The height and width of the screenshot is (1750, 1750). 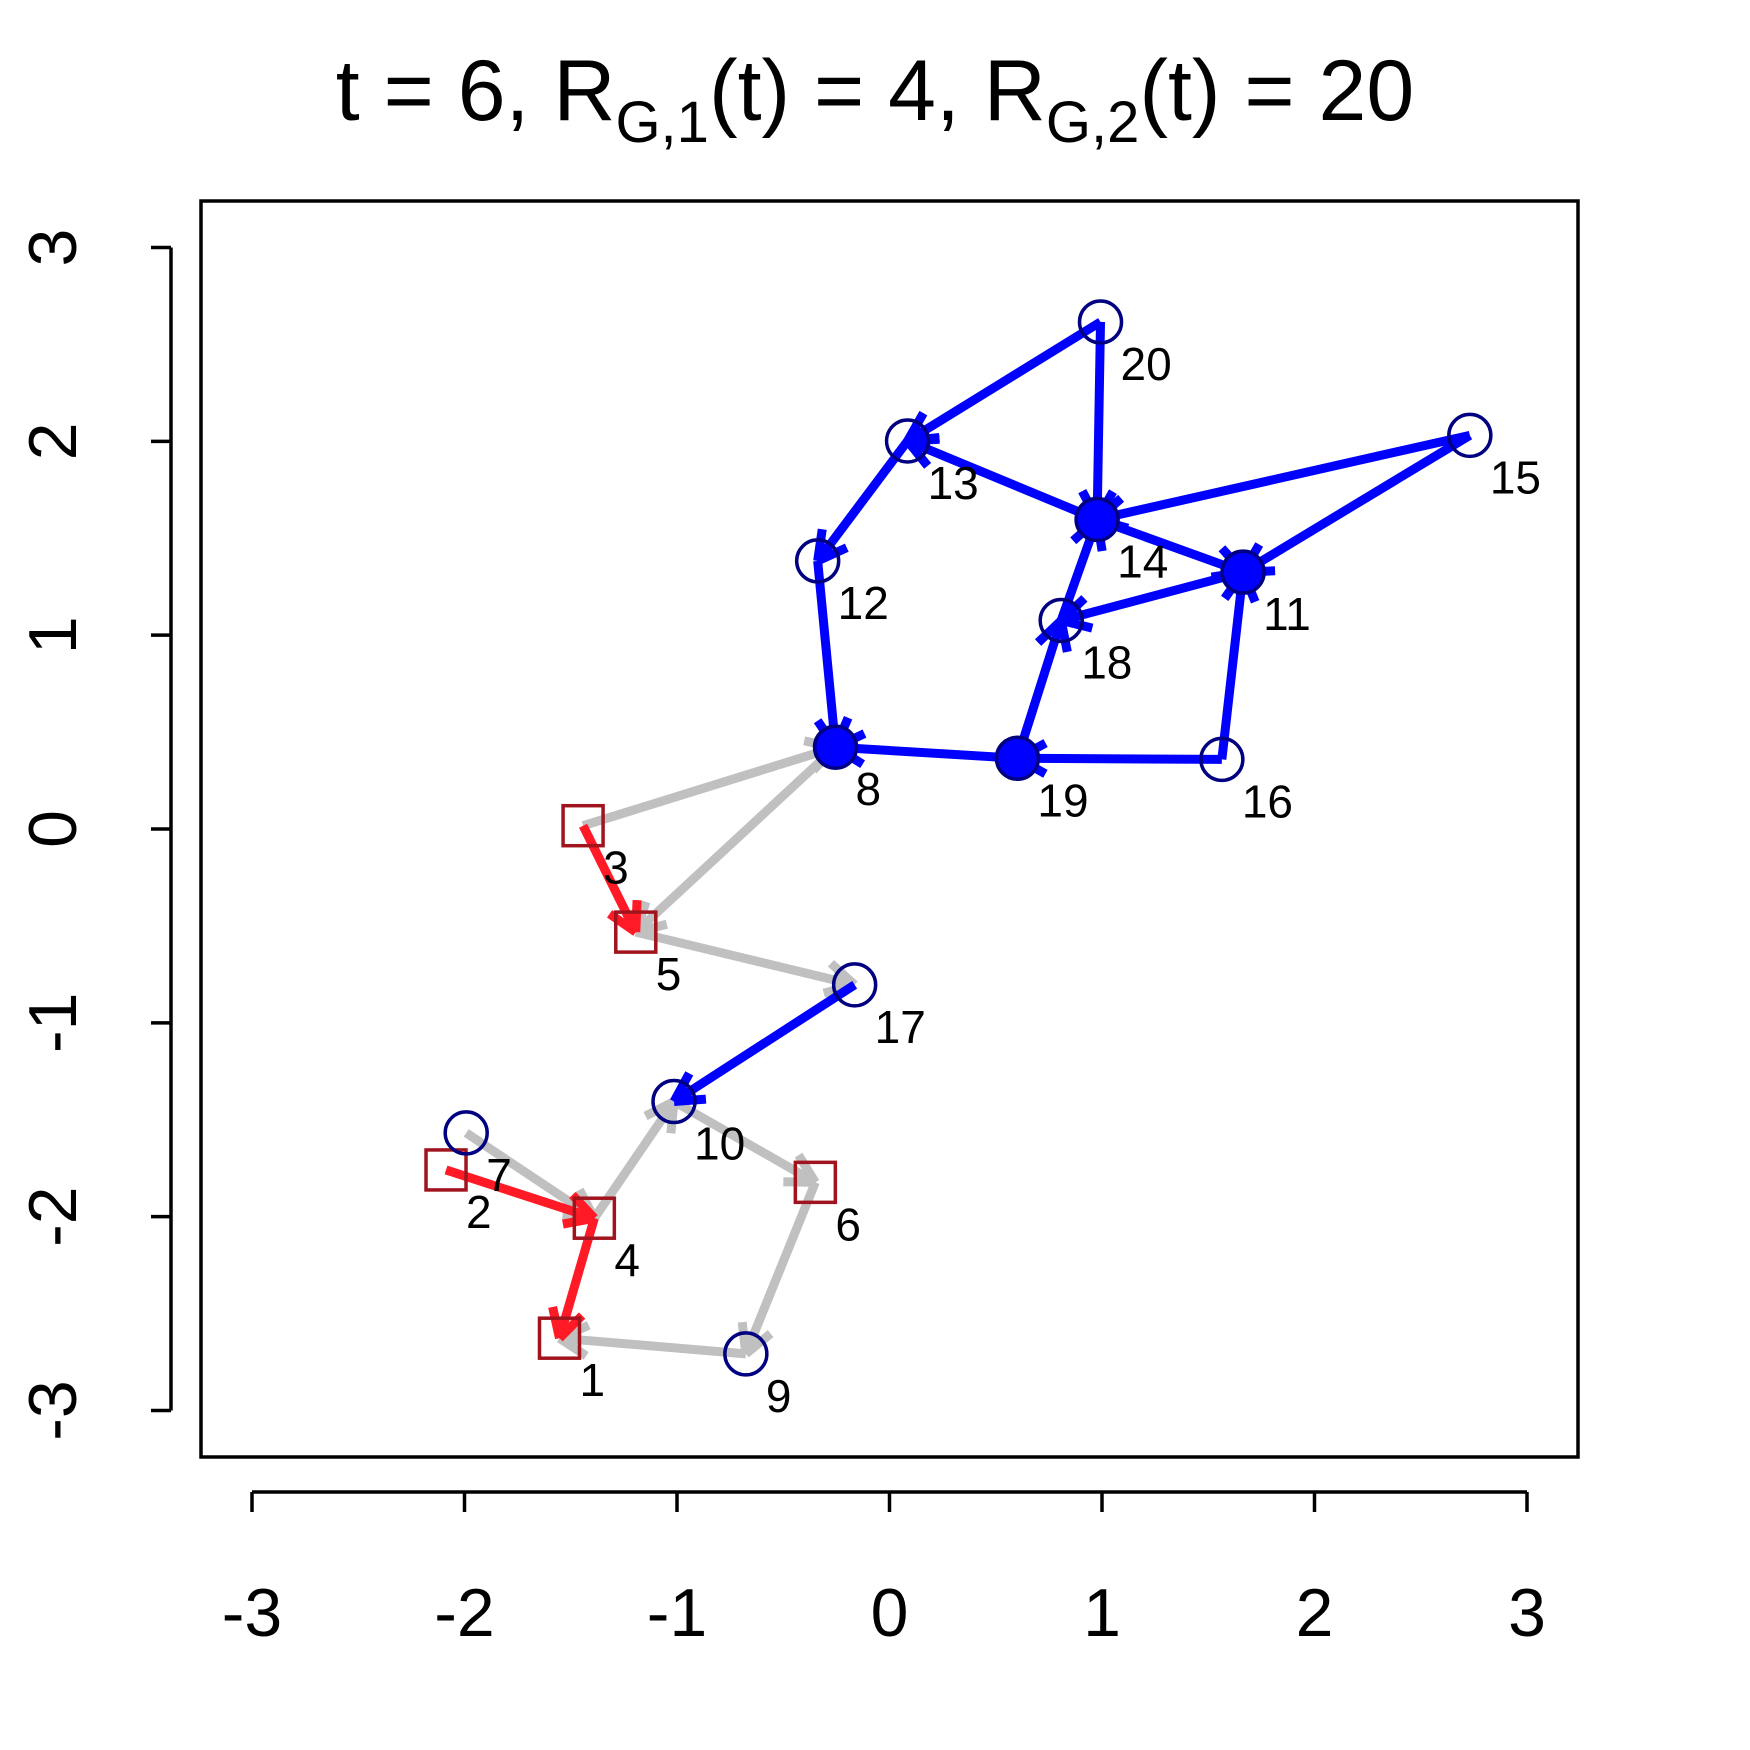 What do you see at coordinates (677, 1613) in the screenshot?
I see `x-tick-label: -1` at bounding box center [677, 1613].